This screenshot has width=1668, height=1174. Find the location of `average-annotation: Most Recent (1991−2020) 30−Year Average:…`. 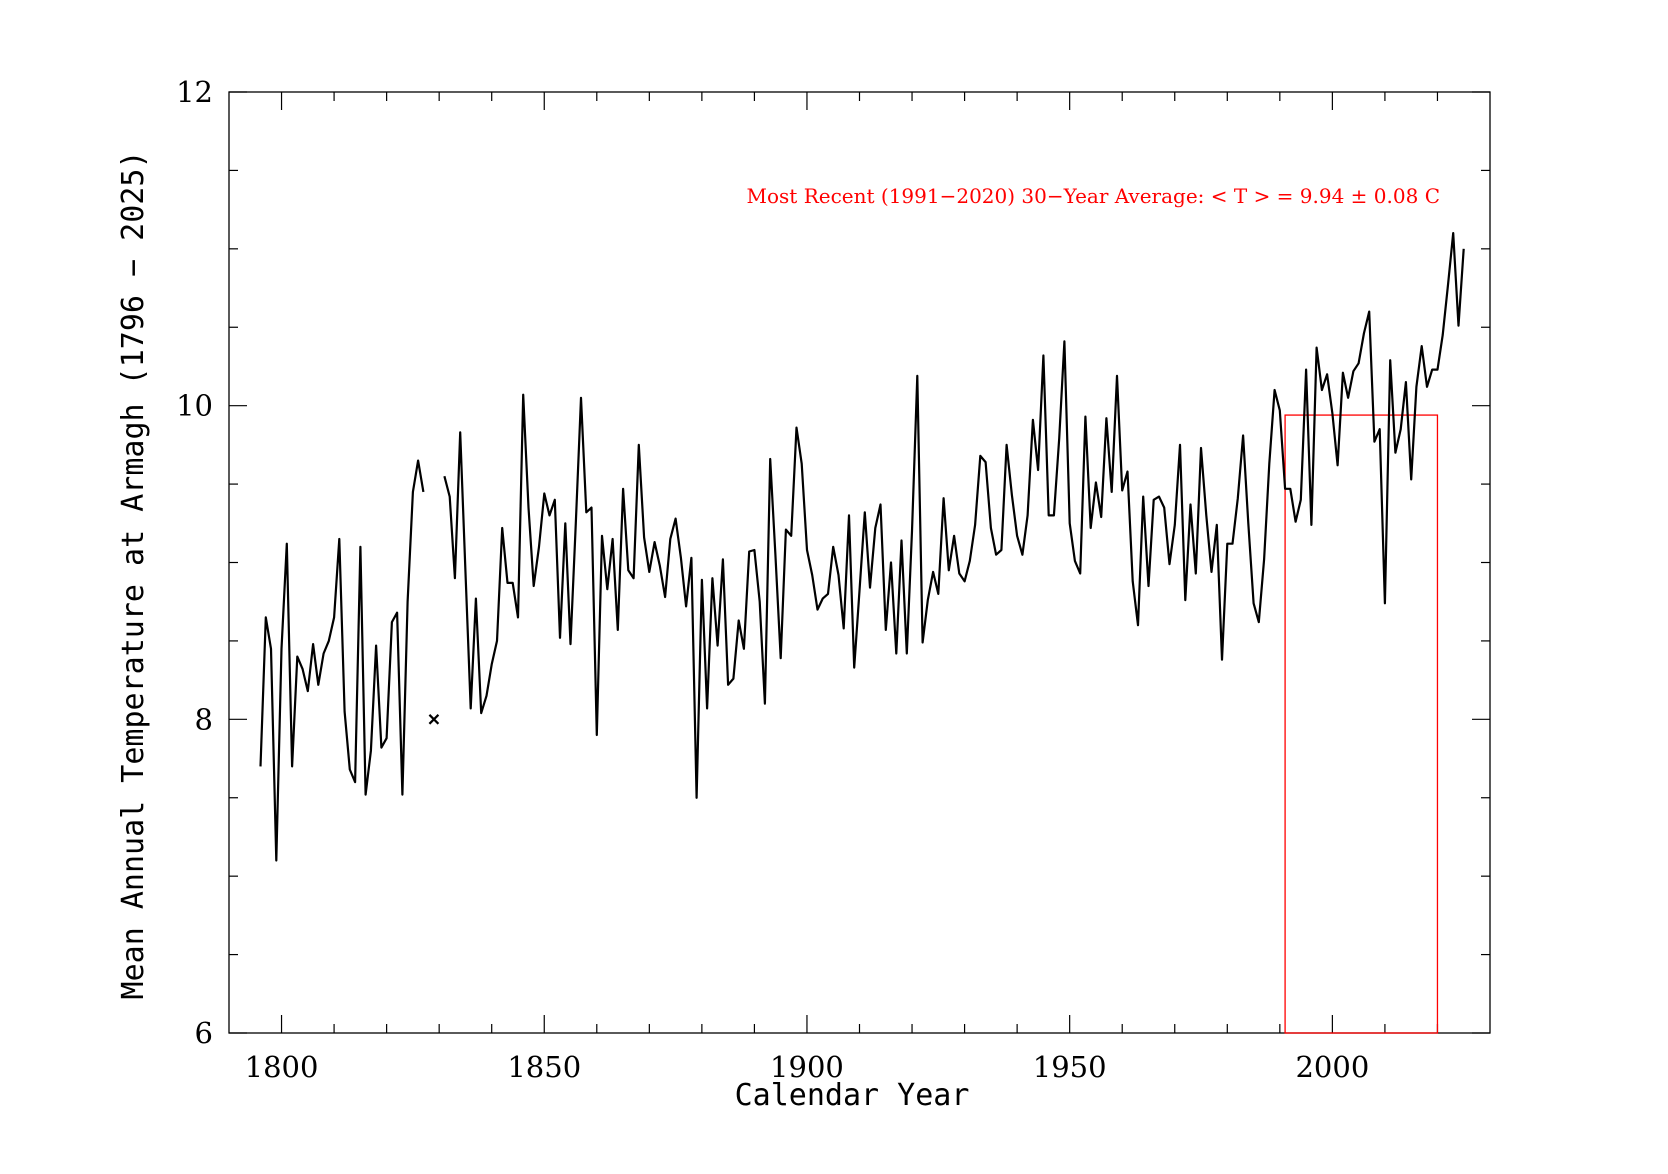

average-annotation: Most Recent (1991−2020) 30−Year Average:… is located at coordinates (1093, 196).